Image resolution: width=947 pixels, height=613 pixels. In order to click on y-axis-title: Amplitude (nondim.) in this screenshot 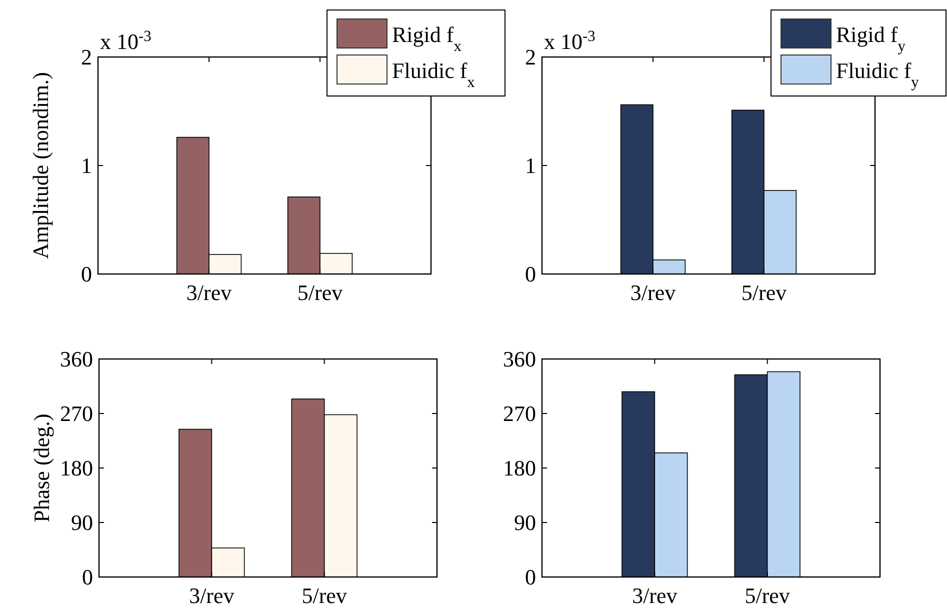, I will do `click(40, 165)`.